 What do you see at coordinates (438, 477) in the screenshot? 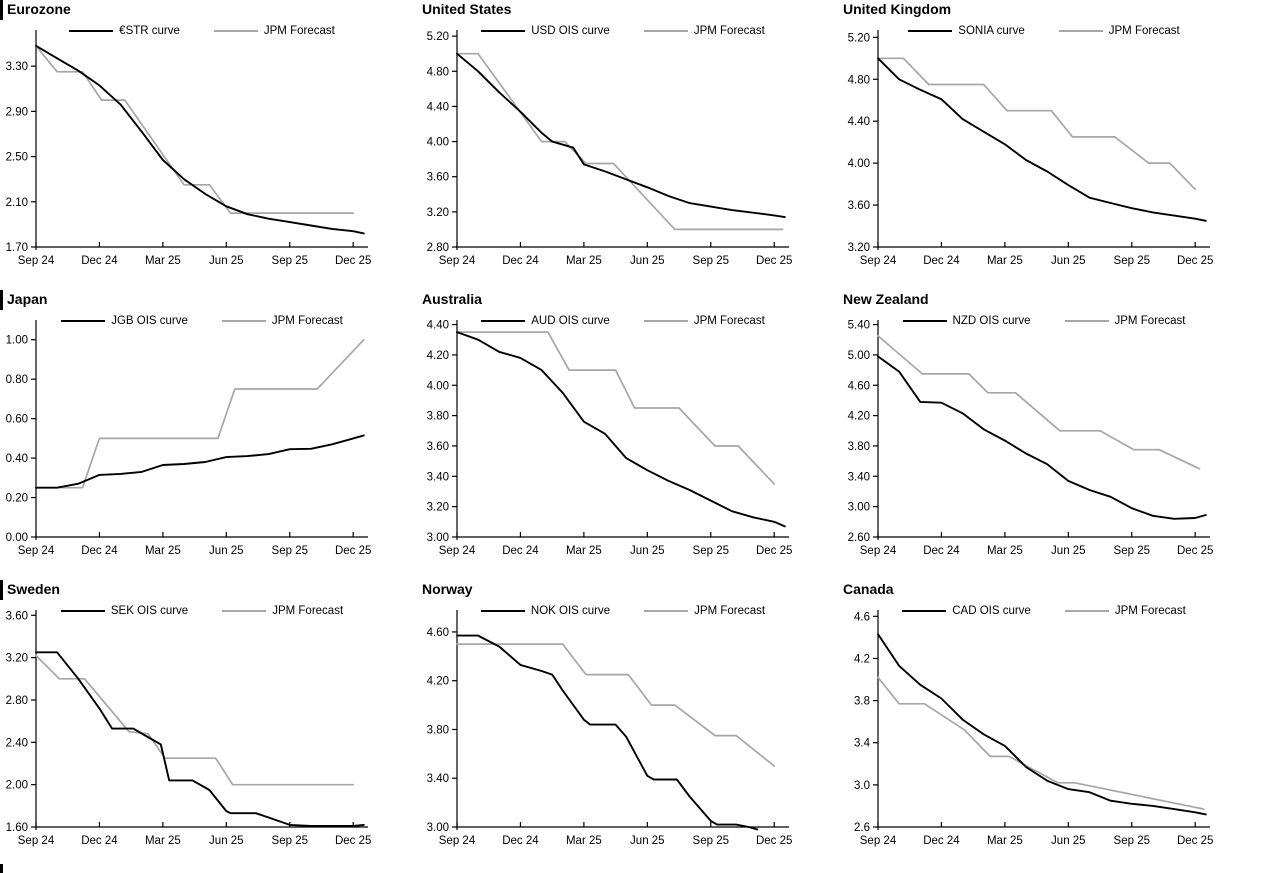
I see `y-tick-label: 3.40` at bounding box center [438, 477].